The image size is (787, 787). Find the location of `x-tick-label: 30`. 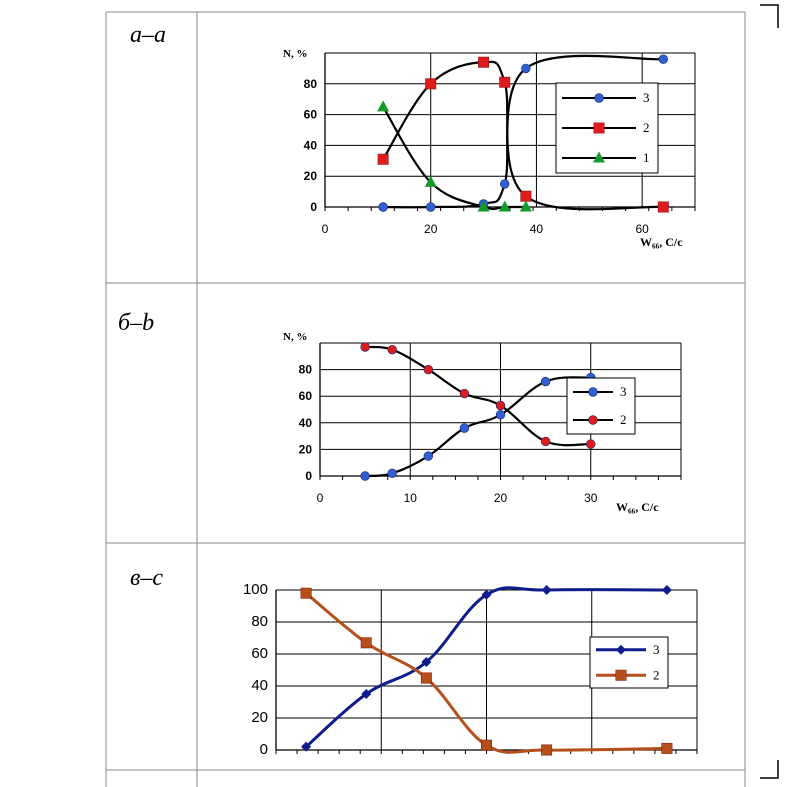

x-tick-label: 30 is located at coordinates (591, 498).